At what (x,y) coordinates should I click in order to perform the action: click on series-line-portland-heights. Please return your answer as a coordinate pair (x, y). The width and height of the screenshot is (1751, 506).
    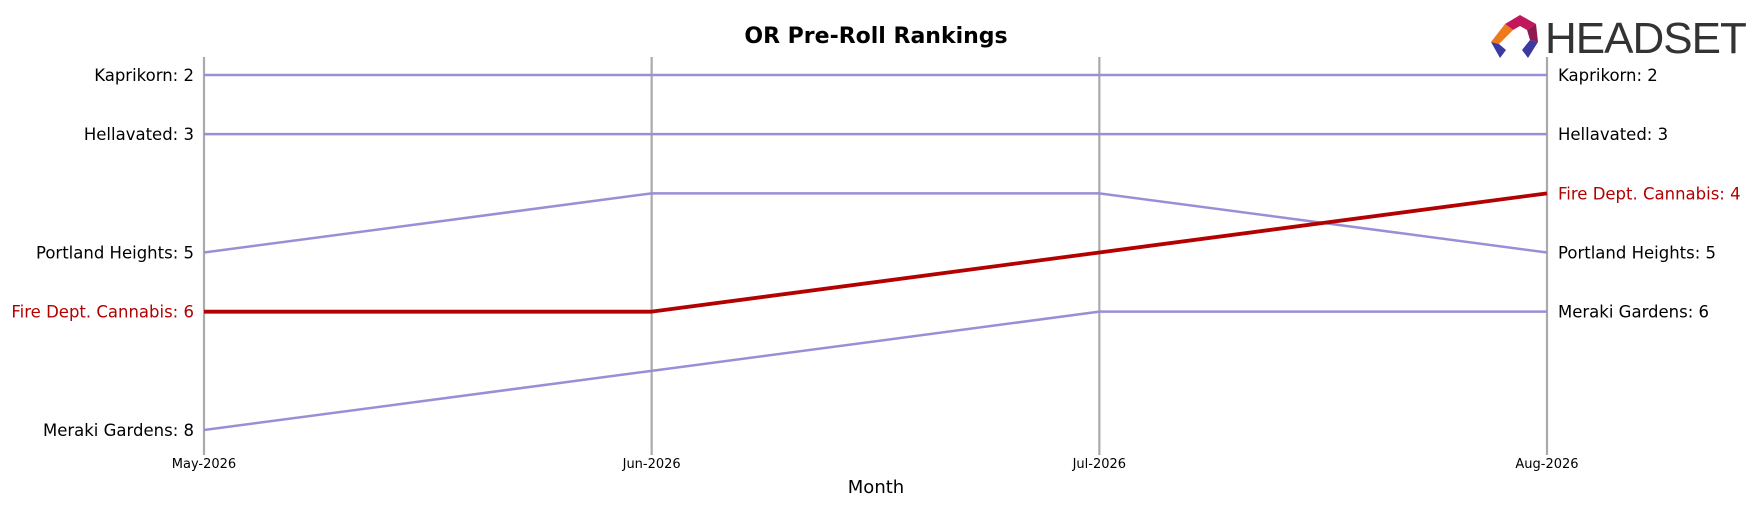
    Looking at the image, I should click on (875, 223).